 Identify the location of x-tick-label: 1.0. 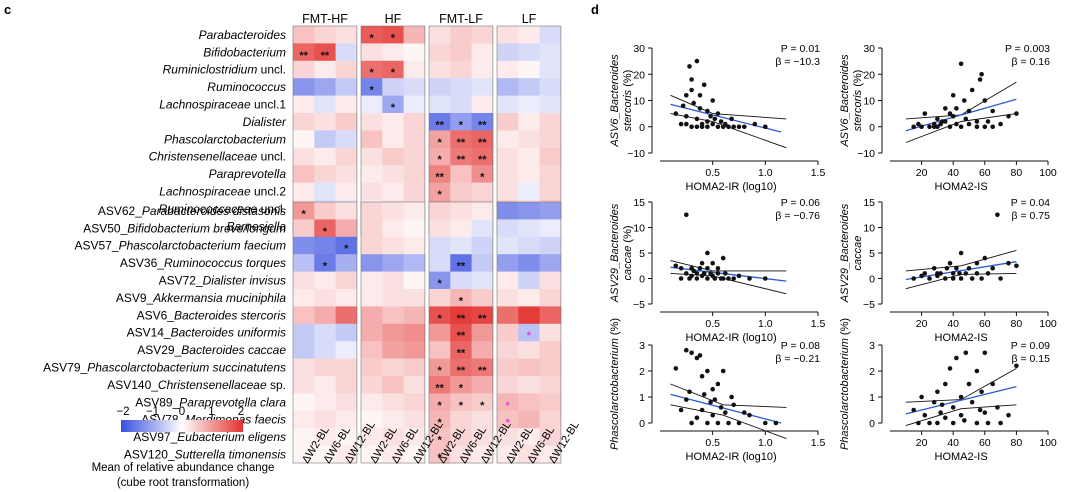
(765, 443).